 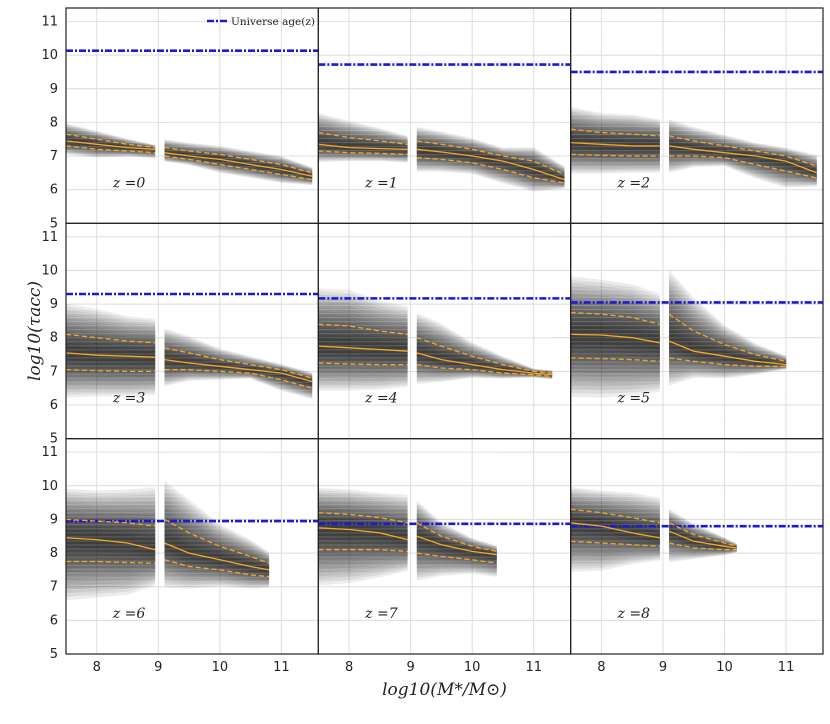 What do you see at coordinates (696, 116) in the screenshot?
I see `panel-content` at bounding box center [696, 116].